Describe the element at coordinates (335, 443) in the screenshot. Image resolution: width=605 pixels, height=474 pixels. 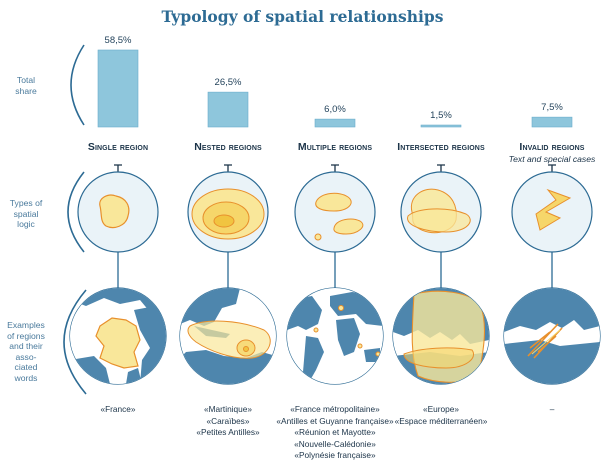
I see `example-word: «Nouvelle-Calédonie»` at that location.